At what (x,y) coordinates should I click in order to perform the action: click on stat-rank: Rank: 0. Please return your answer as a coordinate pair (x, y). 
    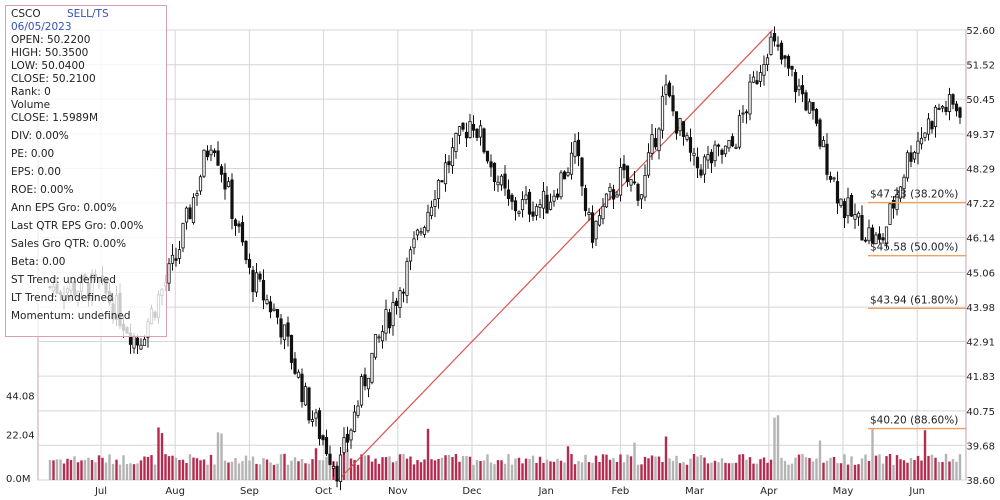
    Looking at the image, I should click on (31, 92).